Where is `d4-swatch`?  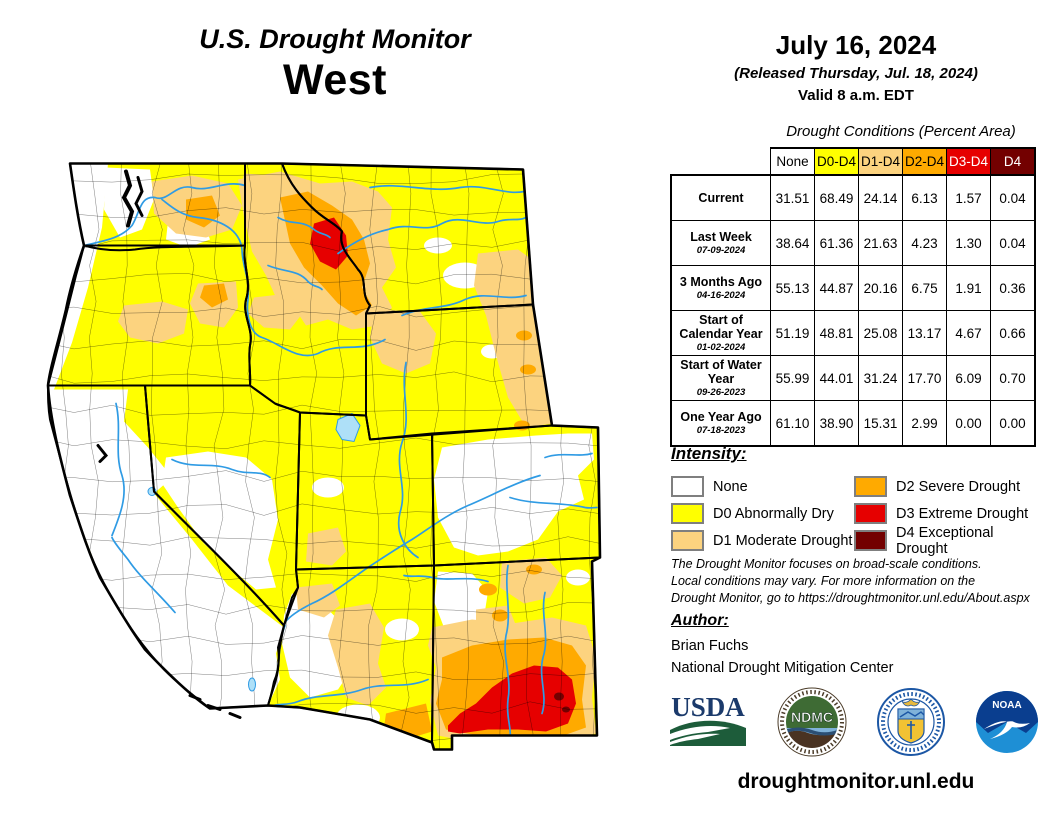 d4-swatch is located at coordinates (870, 540).